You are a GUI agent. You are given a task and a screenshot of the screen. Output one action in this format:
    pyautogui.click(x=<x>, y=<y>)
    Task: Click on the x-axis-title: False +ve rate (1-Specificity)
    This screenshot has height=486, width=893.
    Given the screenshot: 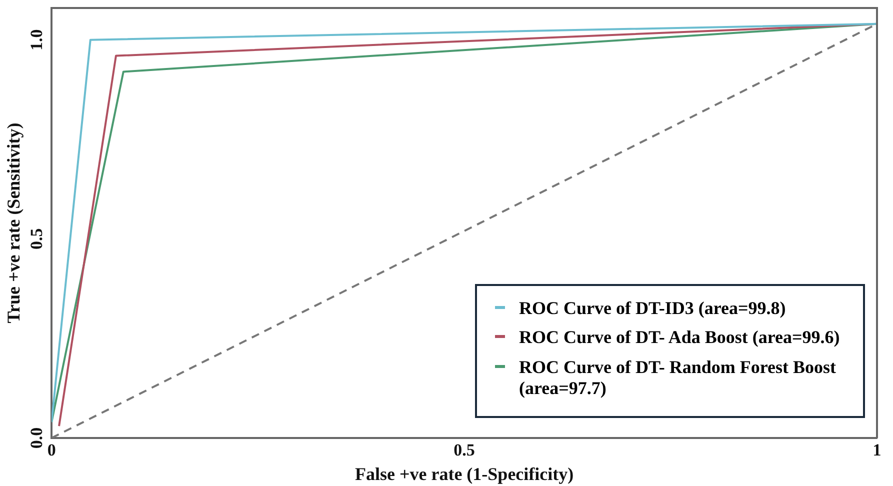 What is the action you would take?
    pyautogui.click(x=464, y=474)
    